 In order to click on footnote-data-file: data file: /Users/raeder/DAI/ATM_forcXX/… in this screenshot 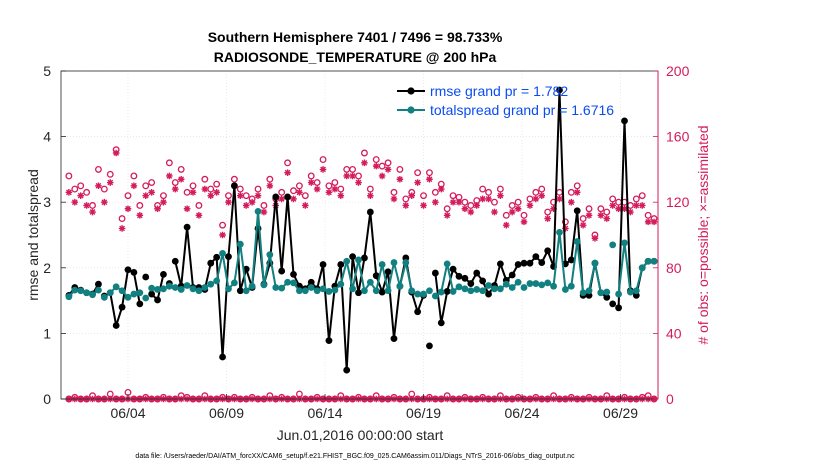, I will do `click(355, 456)`.